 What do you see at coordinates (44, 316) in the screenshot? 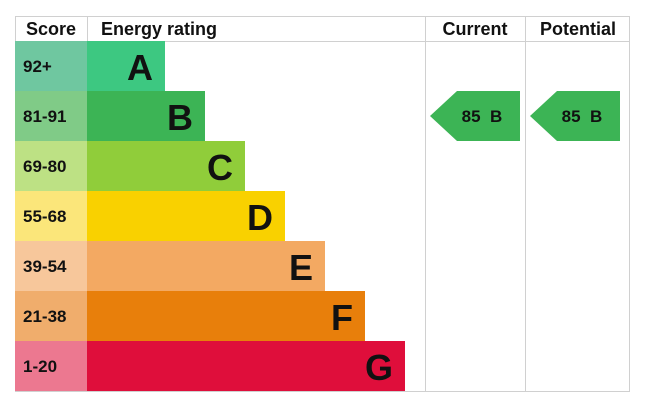
I see `score-label: 21-38` at bounding box center [44, 316].